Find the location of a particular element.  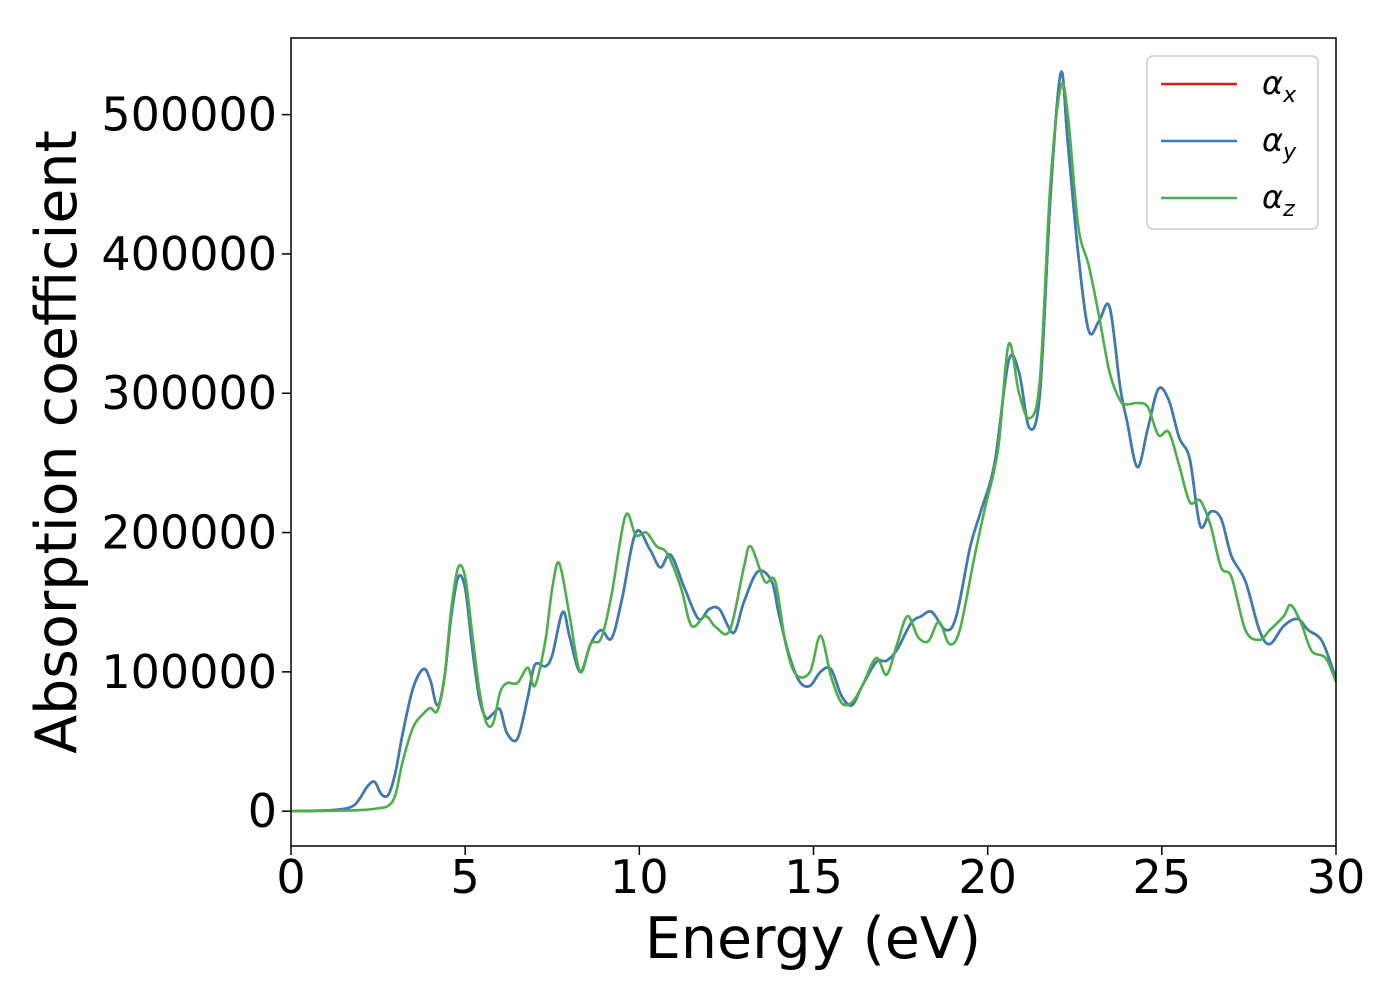

y-tick-label: 200000 is located at coordinates (189, 533).